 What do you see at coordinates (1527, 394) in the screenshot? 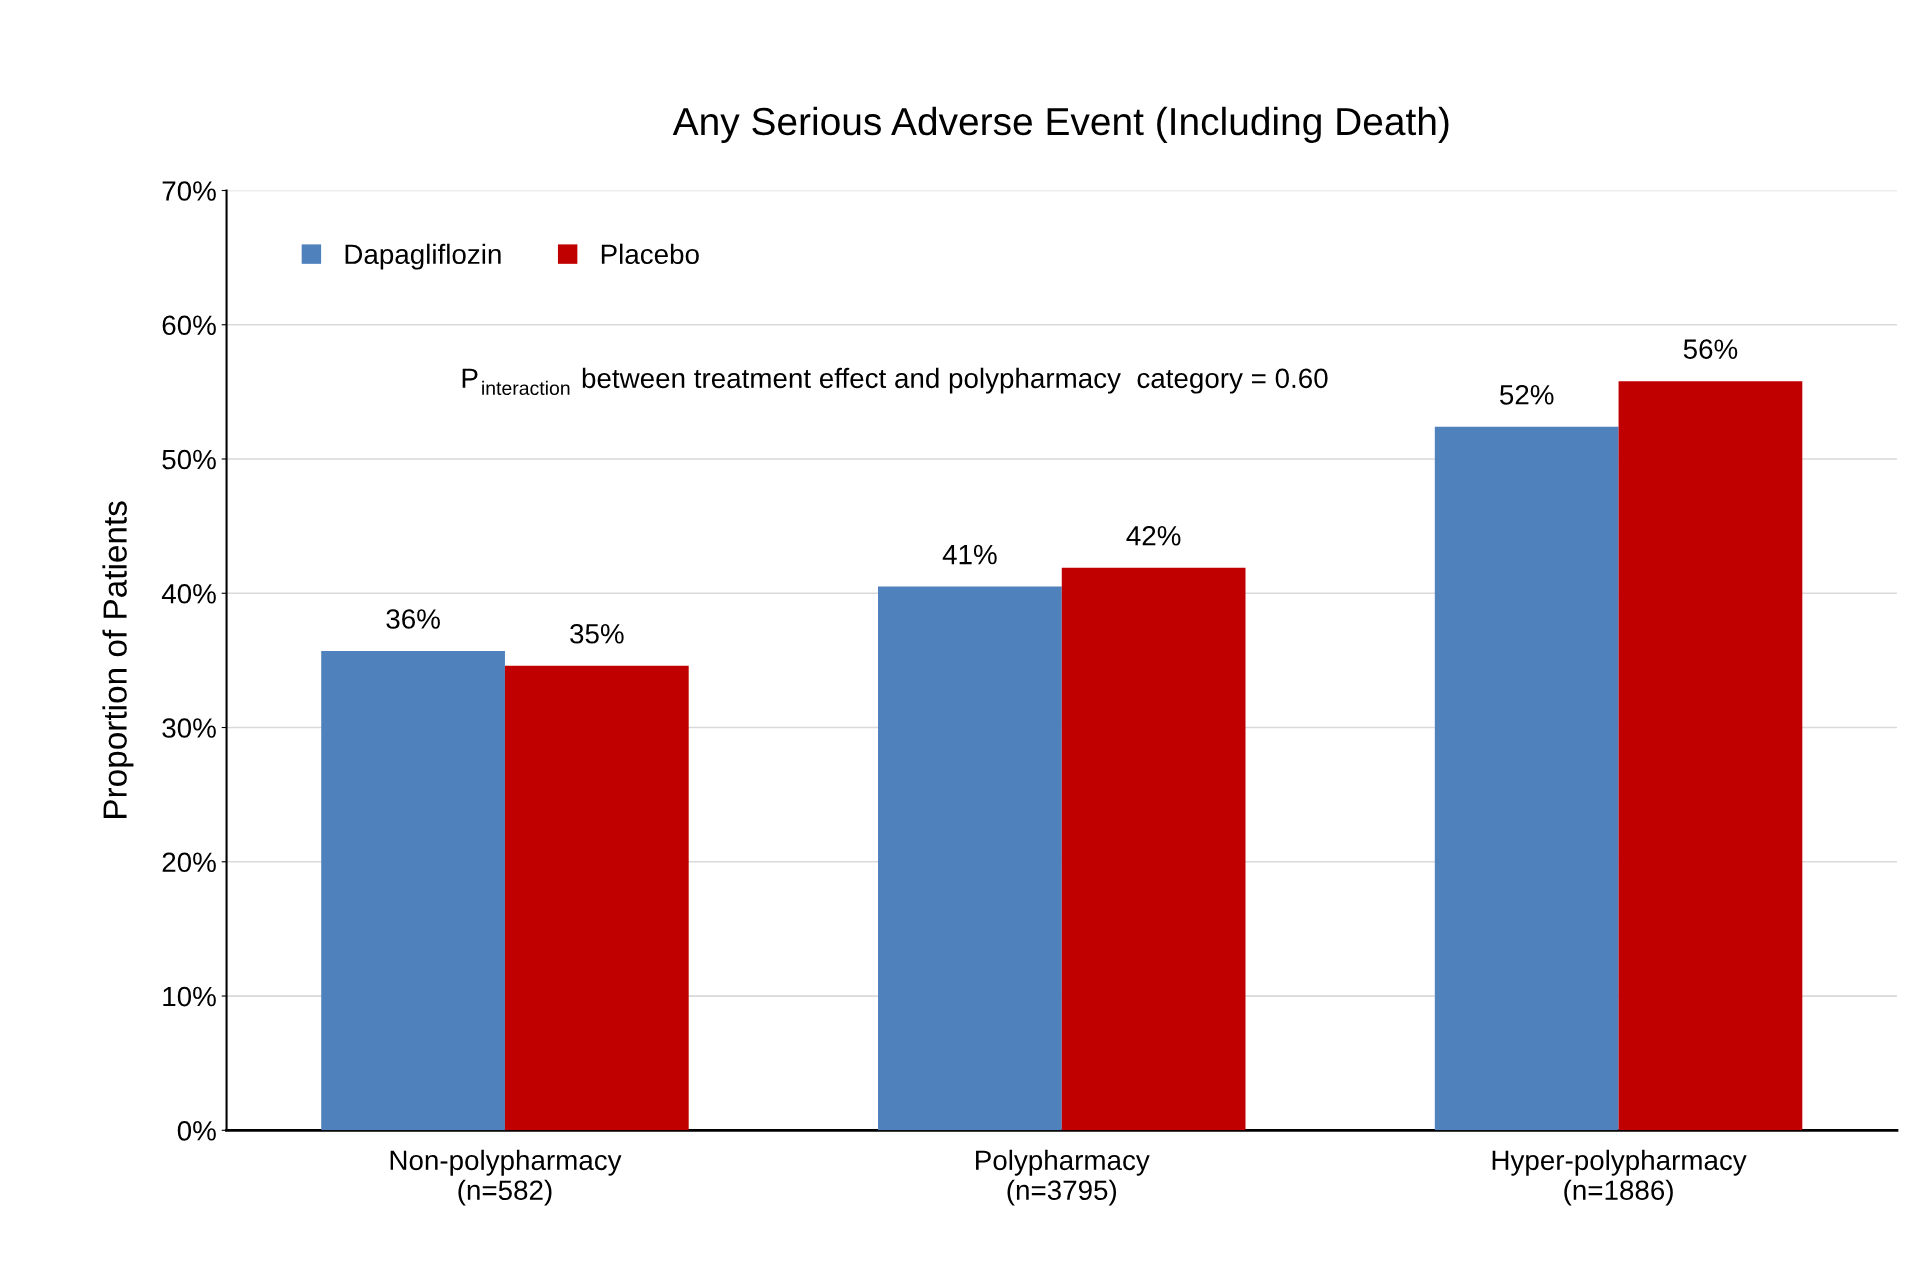
I see `data-label: 52%` at bounding box center [1527, 394].